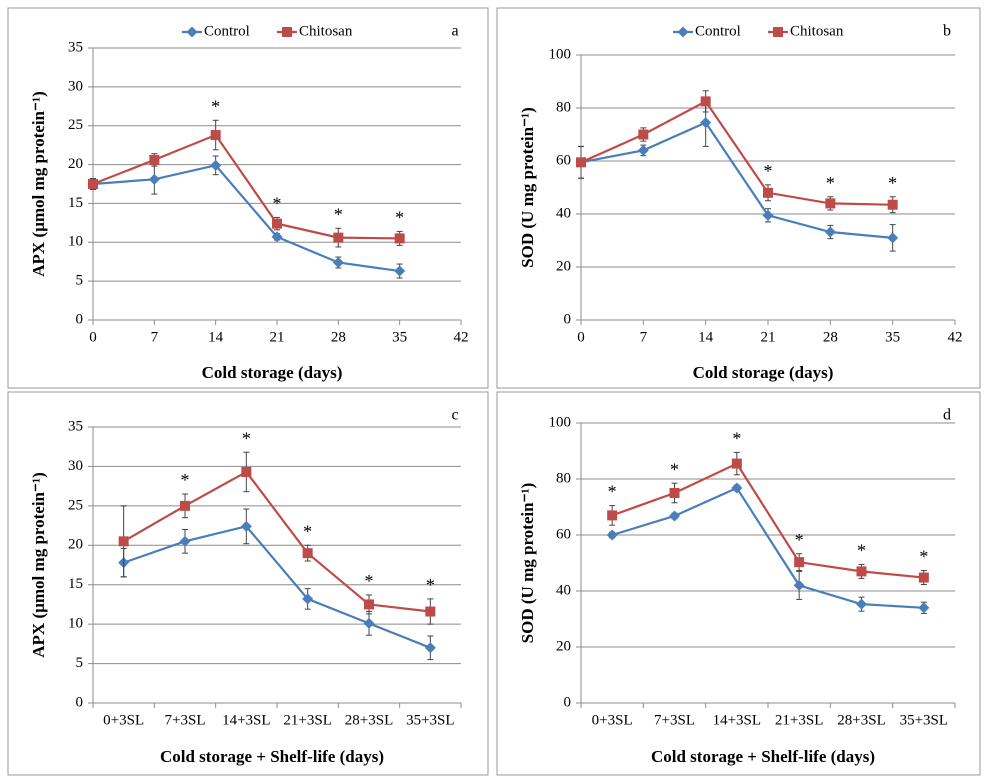 The width and height of the screenshot is (989, 782). I want to click on x-tick-label: 21+3SL, so click(799, 720).